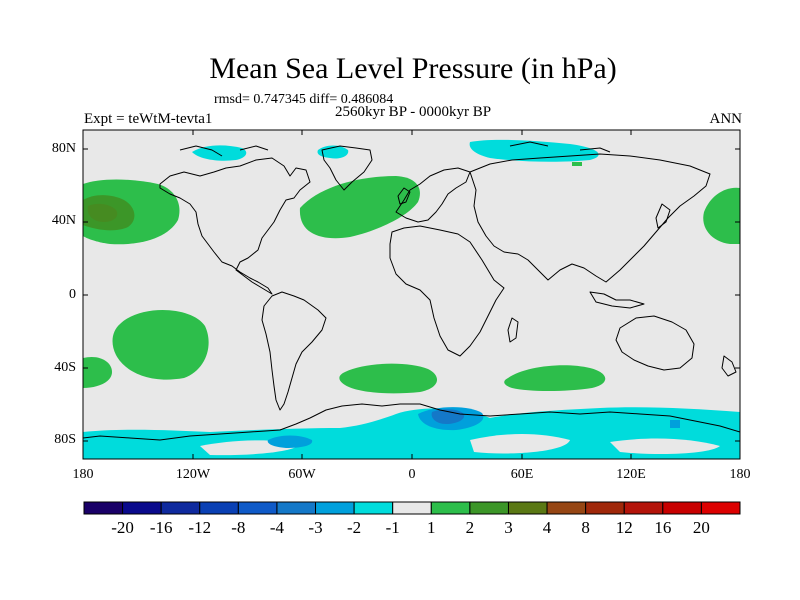 The height and width of the screenshot is (600, 800). What do you see at coordinates (508, 527) in the screenshot?
I see `colorbar-label: 3` at bounding box center [508, 527].